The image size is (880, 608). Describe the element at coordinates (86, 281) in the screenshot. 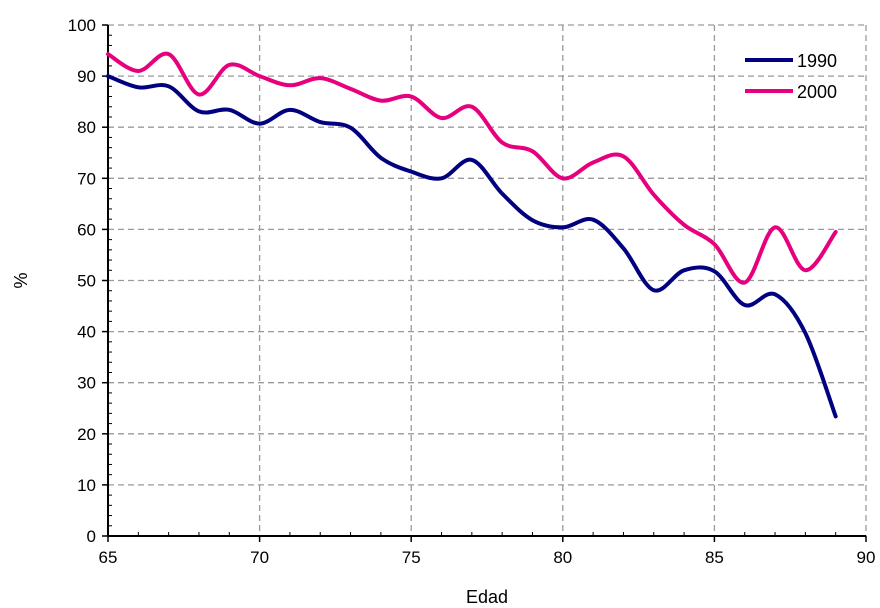

I see `y-tick-label-50: 50` at that location.